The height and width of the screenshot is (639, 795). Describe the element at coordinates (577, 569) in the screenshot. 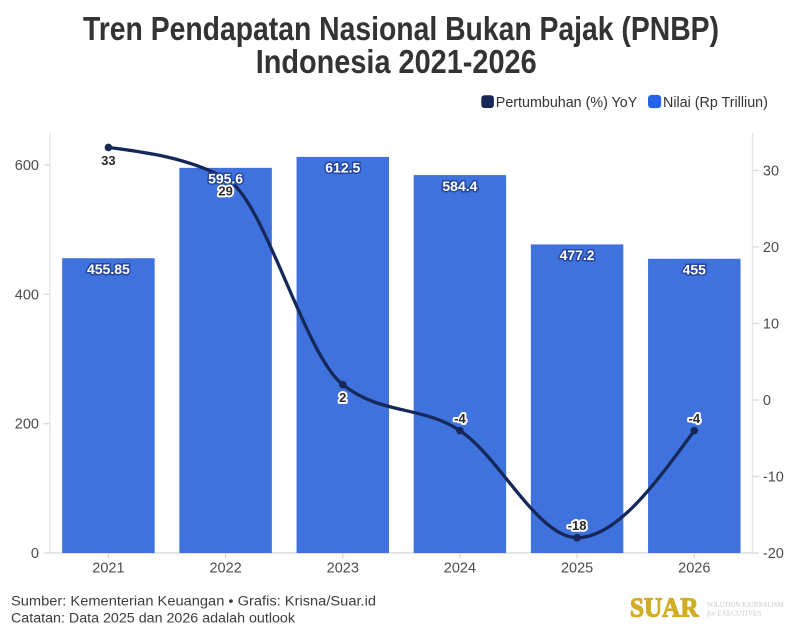

I see `svg-text: 2025` at that location.